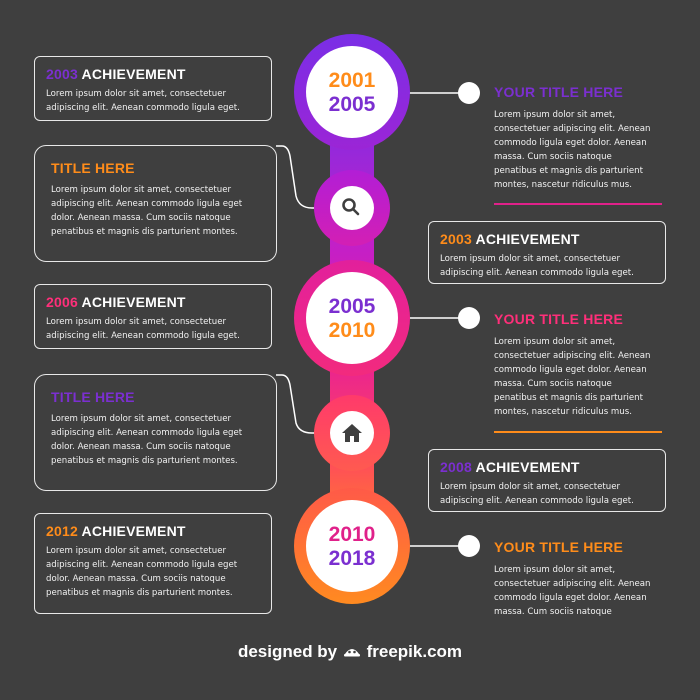  I want to click on year-3-start: 2010, so click(352, 534).